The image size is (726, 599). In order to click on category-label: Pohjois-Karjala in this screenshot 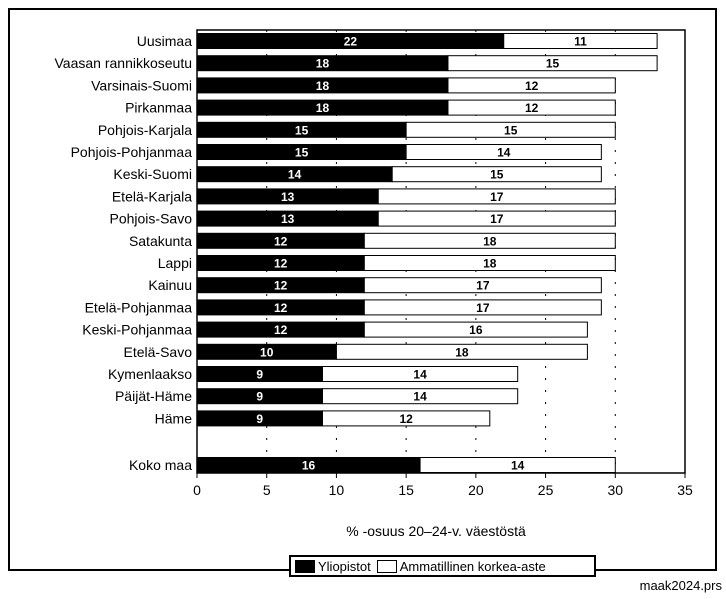, I will do `click(145, 130)`.